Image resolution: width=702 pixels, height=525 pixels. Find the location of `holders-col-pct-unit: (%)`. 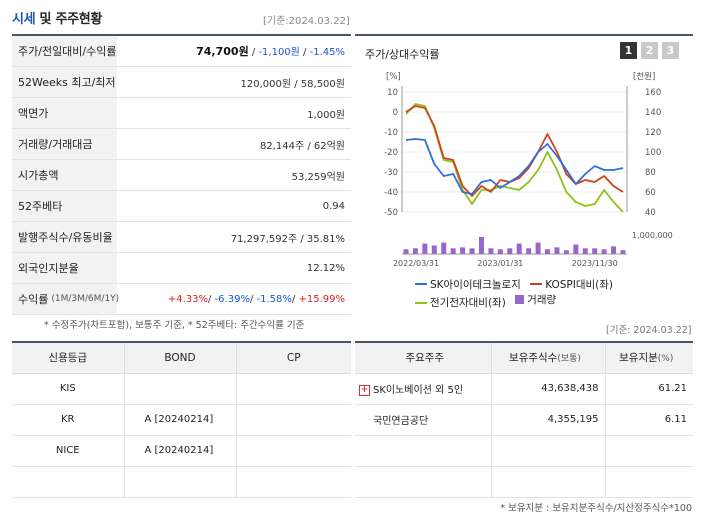

holders-col-pct-unit: (%) is located at coordinates (665, 359).